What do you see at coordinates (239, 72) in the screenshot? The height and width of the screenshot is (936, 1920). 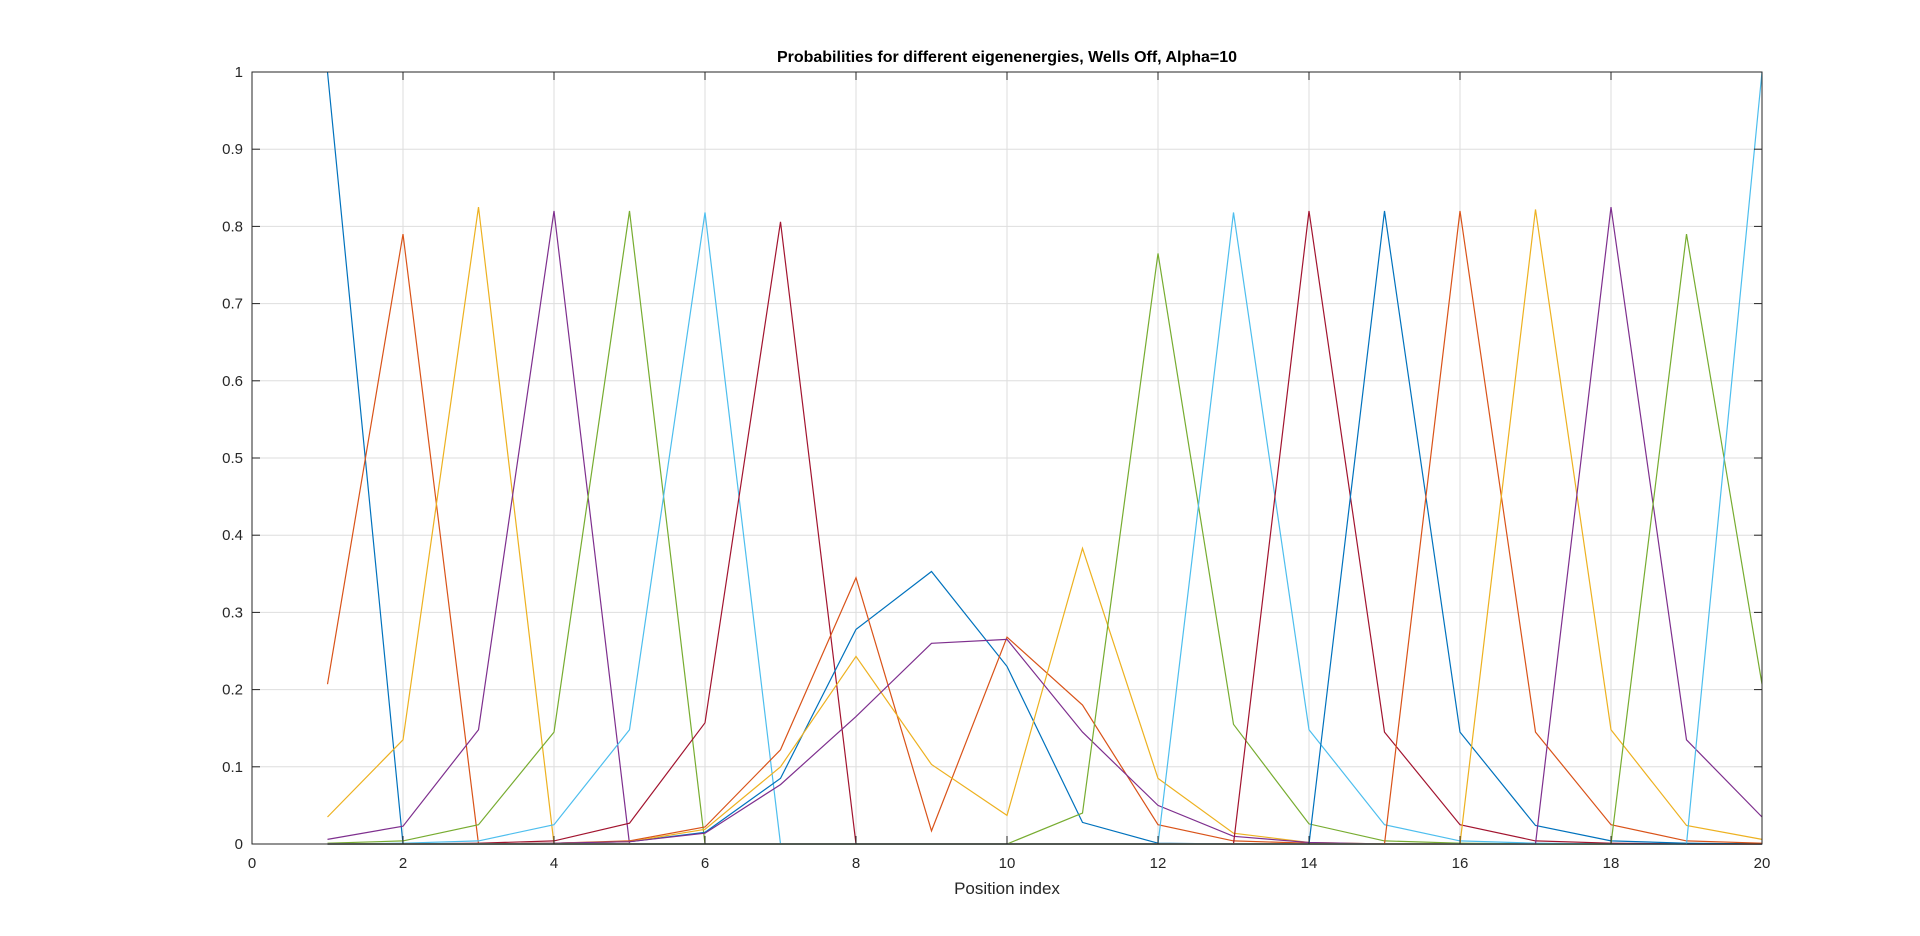 I see `y-tick-label: 1` at bounding box center [239, 72].